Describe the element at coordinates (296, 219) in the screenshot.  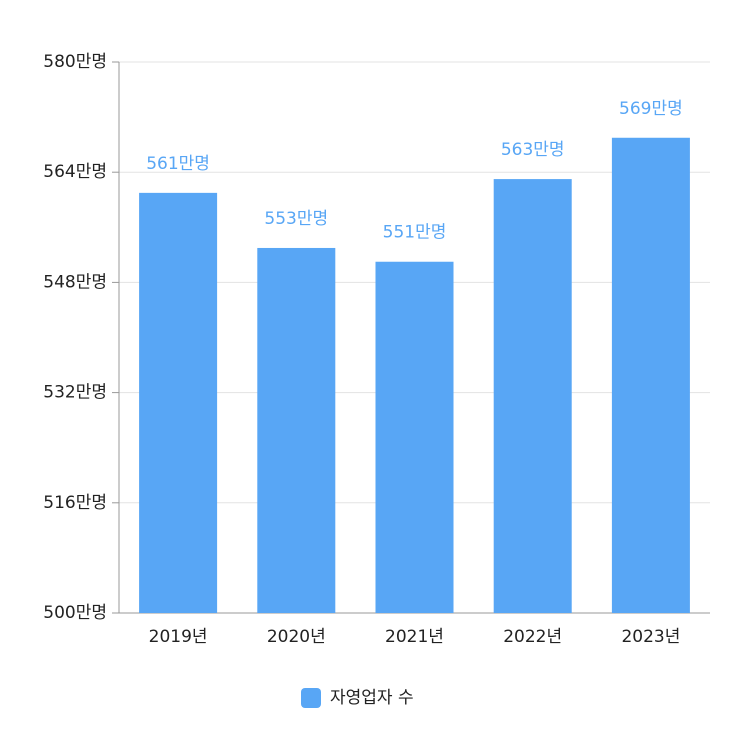
I see `value-label: 553만명` at that location.